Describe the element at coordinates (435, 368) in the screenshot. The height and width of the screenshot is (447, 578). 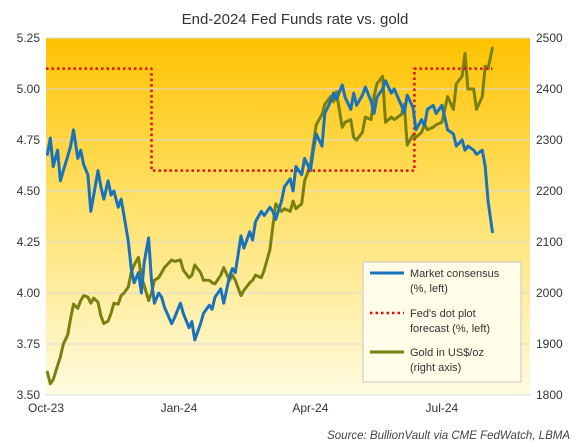
I see `legend-label-gold-2: (right axis)` at that location.